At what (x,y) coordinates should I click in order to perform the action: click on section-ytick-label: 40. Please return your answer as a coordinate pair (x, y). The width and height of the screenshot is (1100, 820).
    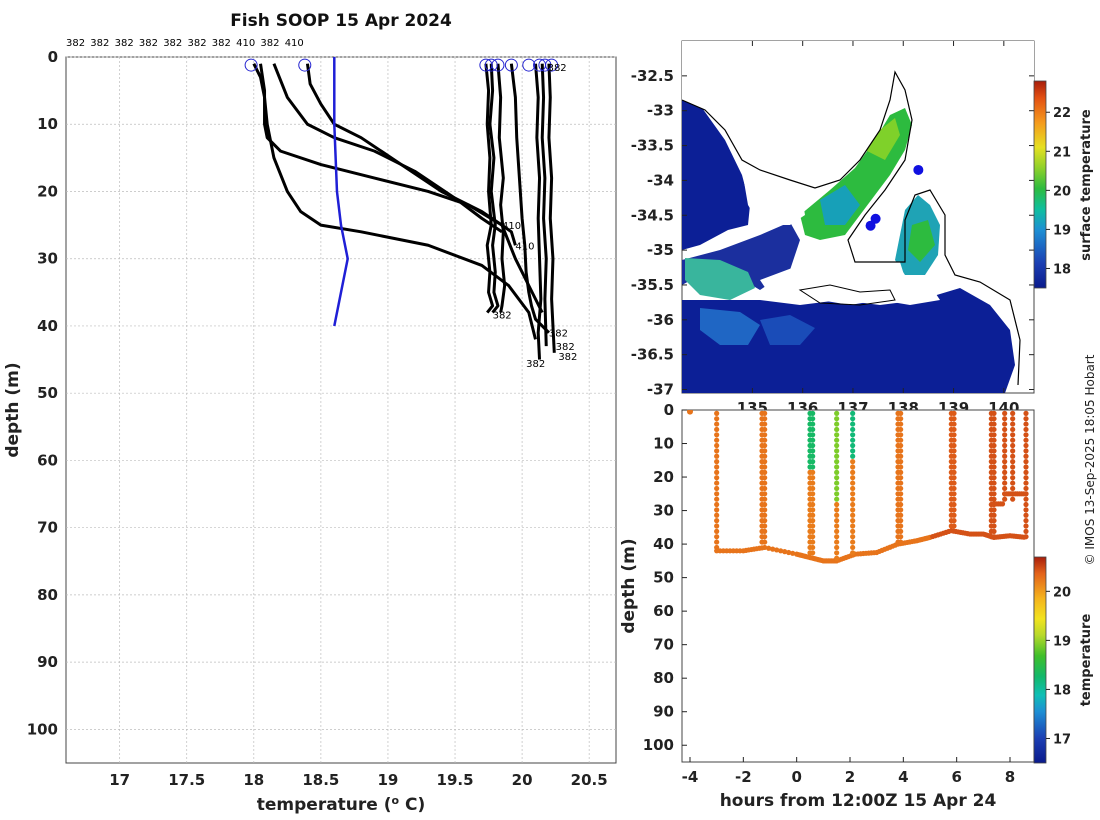
    Looking at the image, I should click on (663, 544).